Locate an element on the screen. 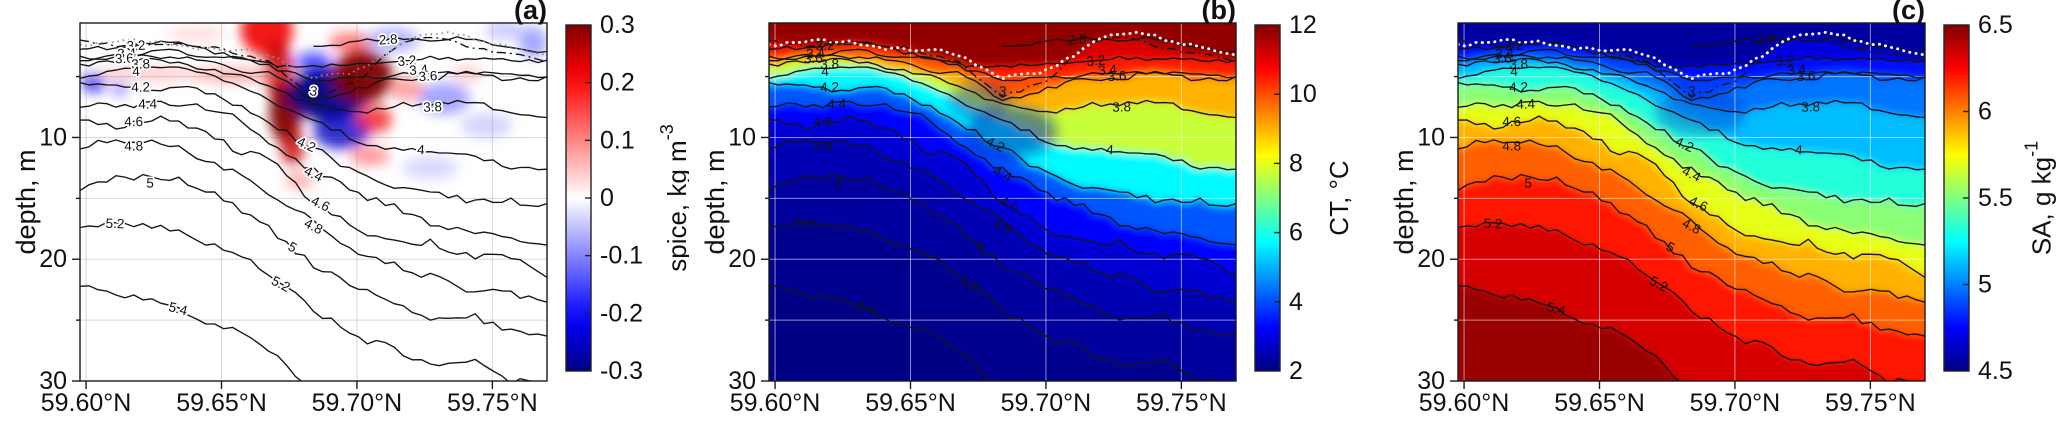 This screenshot has height=423, width=2067. colorbar is located at coordinates (1267, 198).